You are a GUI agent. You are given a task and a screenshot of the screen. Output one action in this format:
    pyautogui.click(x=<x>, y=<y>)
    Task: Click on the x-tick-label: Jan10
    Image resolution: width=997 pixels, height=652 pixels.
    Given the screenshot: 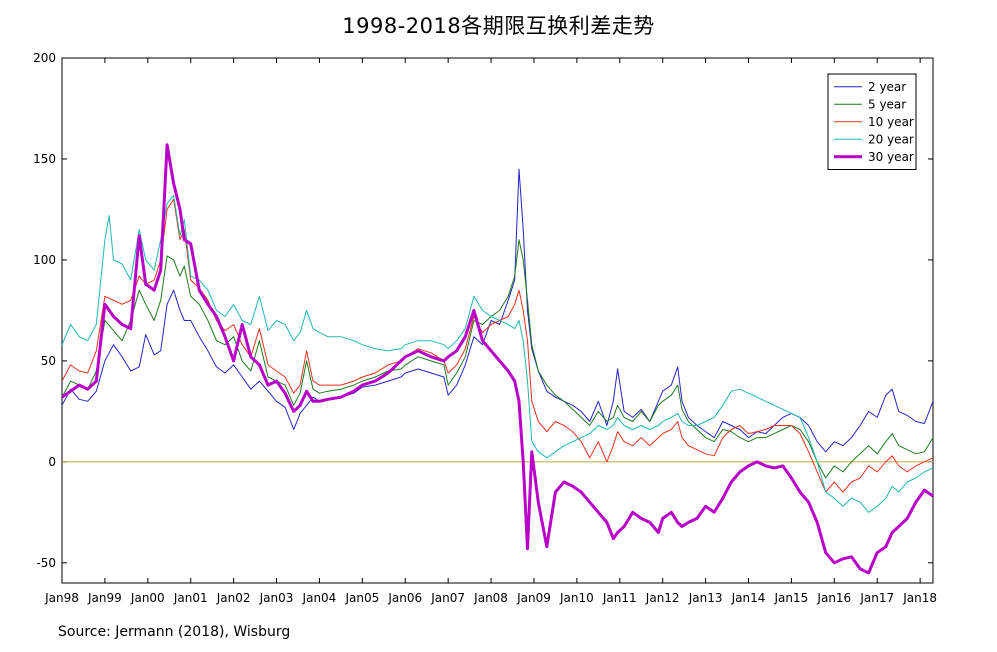 What is the action you would take?
    pyautogui.click(x=576, y=598)
    